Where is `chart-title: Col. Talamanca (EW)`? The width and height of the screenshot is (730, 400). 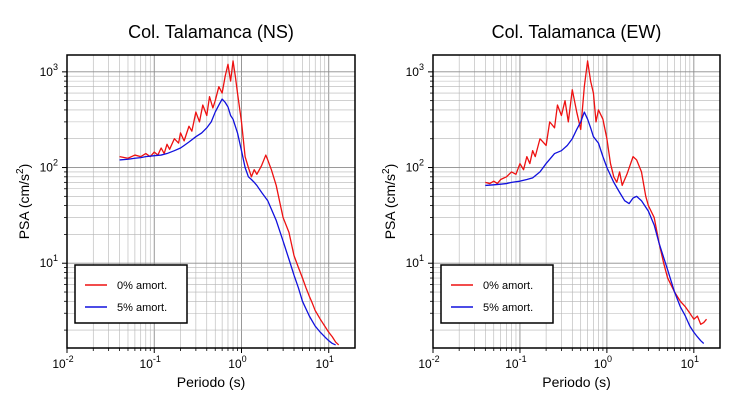
chart-title: Col. Talamanca (EW) is located at coordinates (577, 32).